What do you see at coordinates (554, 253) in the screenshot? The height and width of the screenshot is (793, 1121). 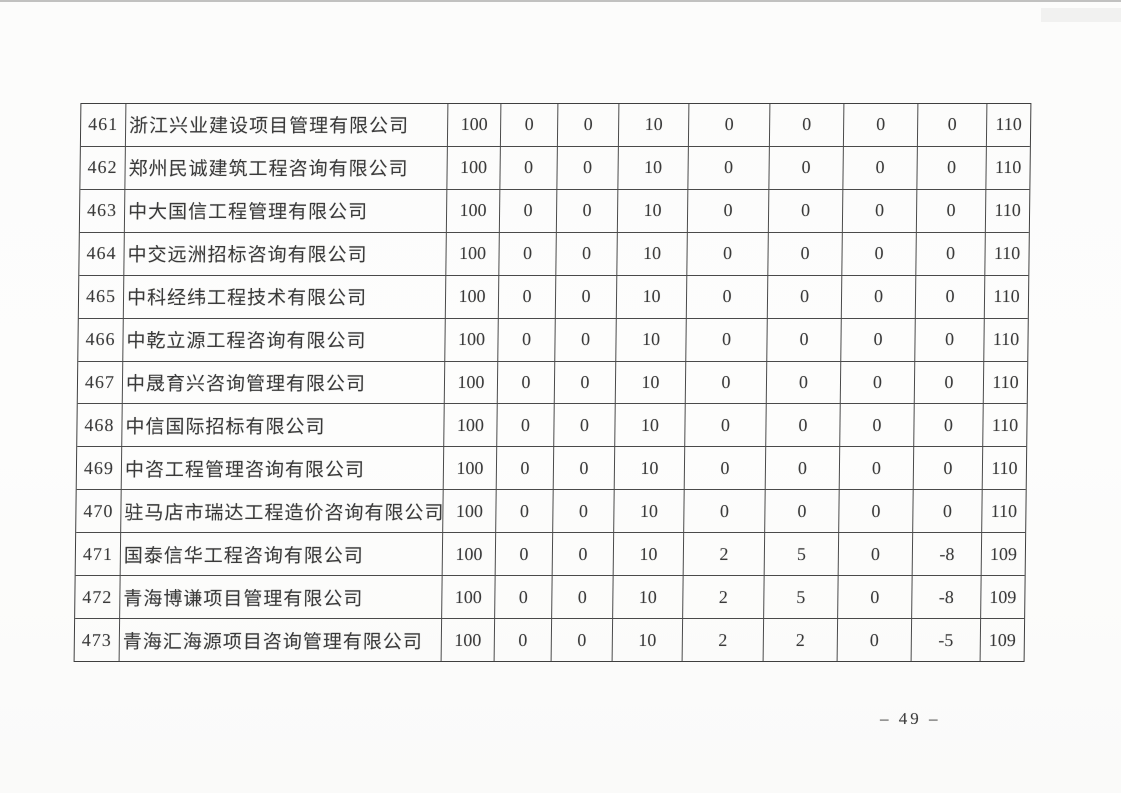 I see `table-row: 464 中交远洲招标咨询有限公司 100 0 0 10 0 0 0 0 110` at bounding box center [554, 253].